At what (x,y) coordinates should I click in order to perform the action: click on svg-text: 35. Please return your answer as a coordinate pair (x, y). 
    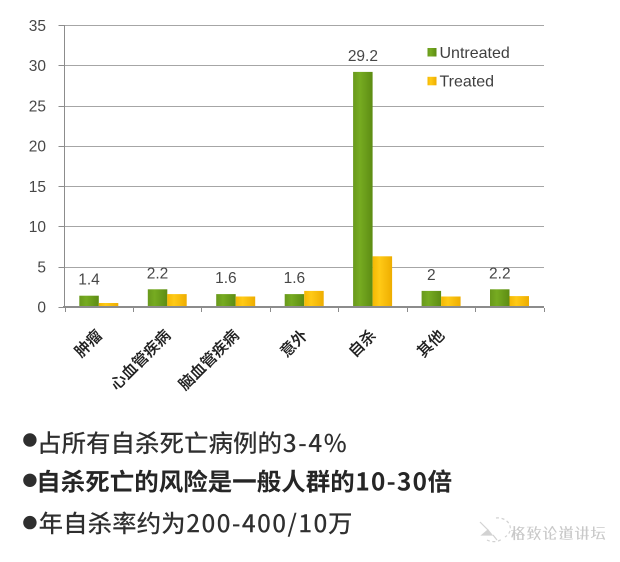
    Looking at the image, I should click on (37, 26).